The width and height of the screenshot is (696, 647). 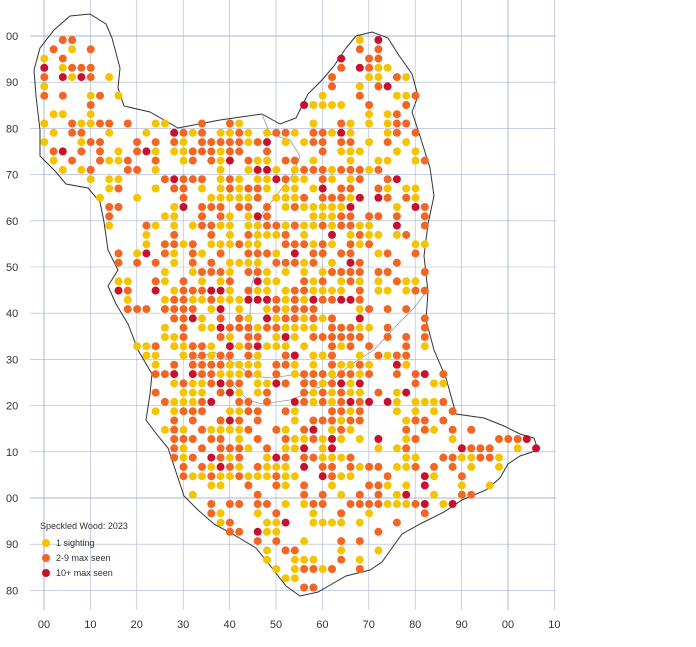 I want to click on x-axis-labels: 00 10 20 30 40 50 60 70 80 90 00 10, so click(x=299, y=625).